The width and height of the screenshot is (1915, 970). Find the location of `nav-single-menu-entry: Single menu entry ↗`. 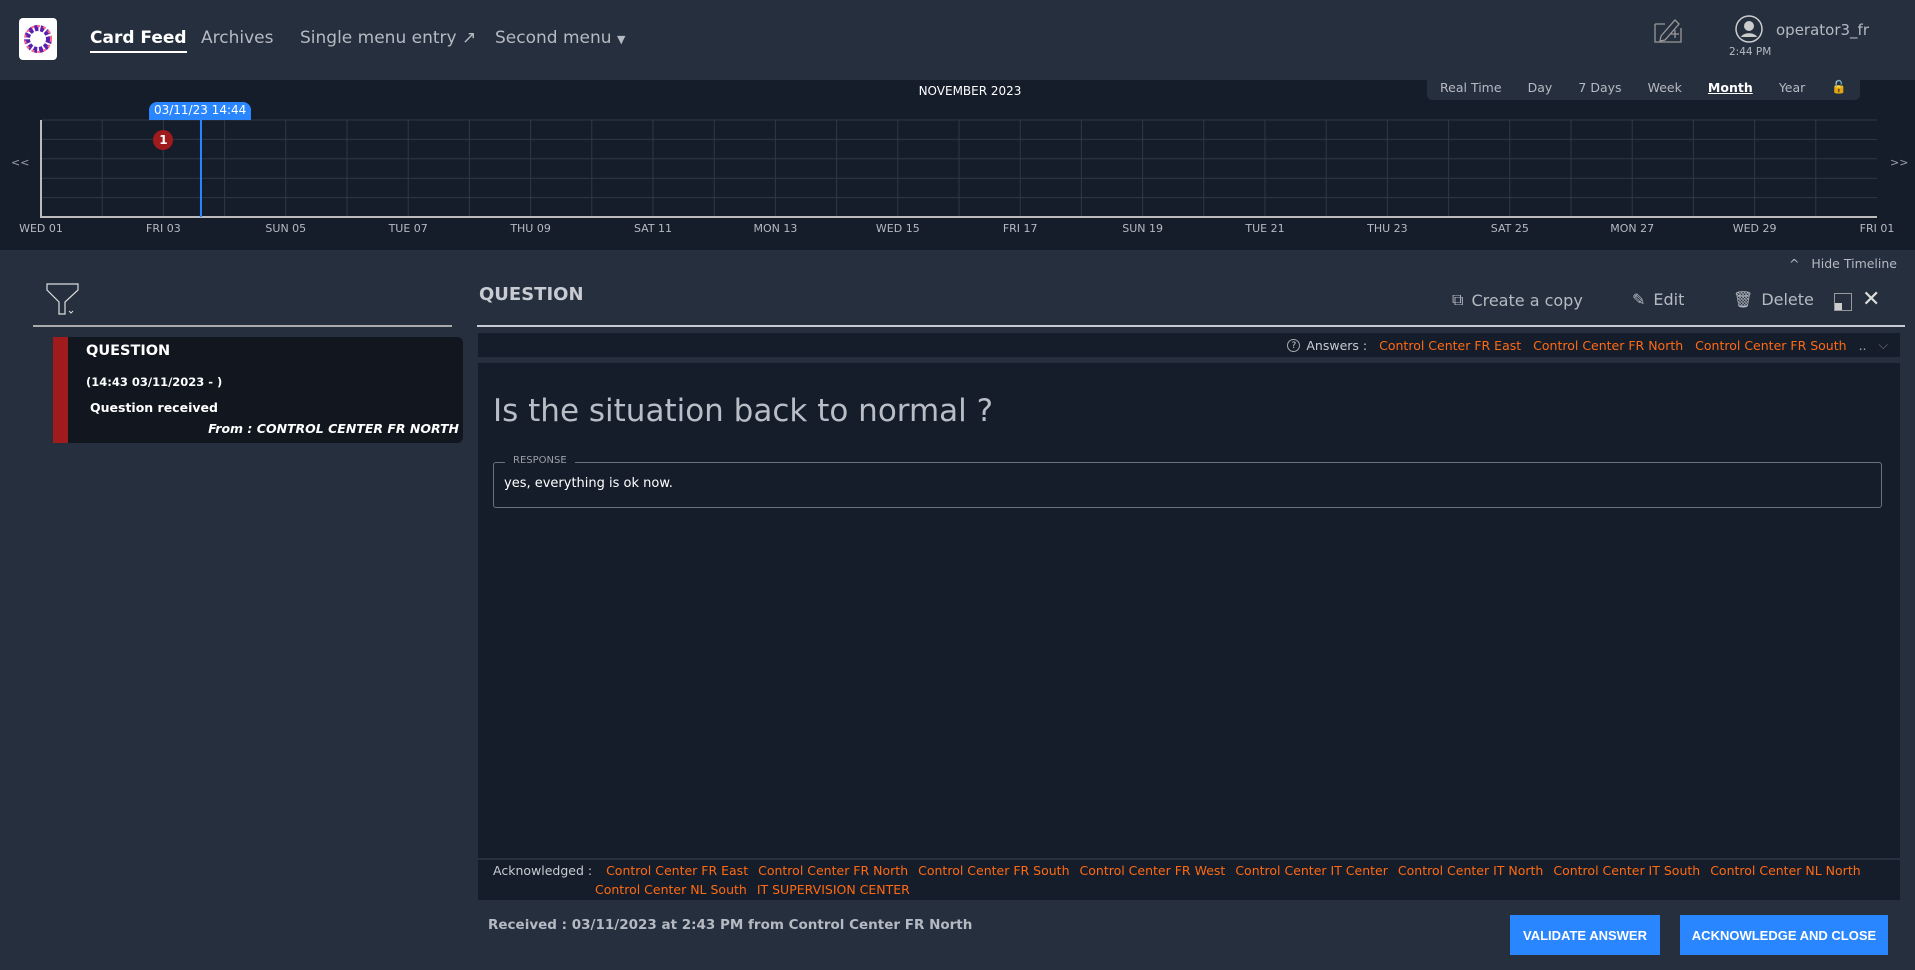

nav-single-menu-entry: Single menu entry ↗ is located at coordinates (388, 38).